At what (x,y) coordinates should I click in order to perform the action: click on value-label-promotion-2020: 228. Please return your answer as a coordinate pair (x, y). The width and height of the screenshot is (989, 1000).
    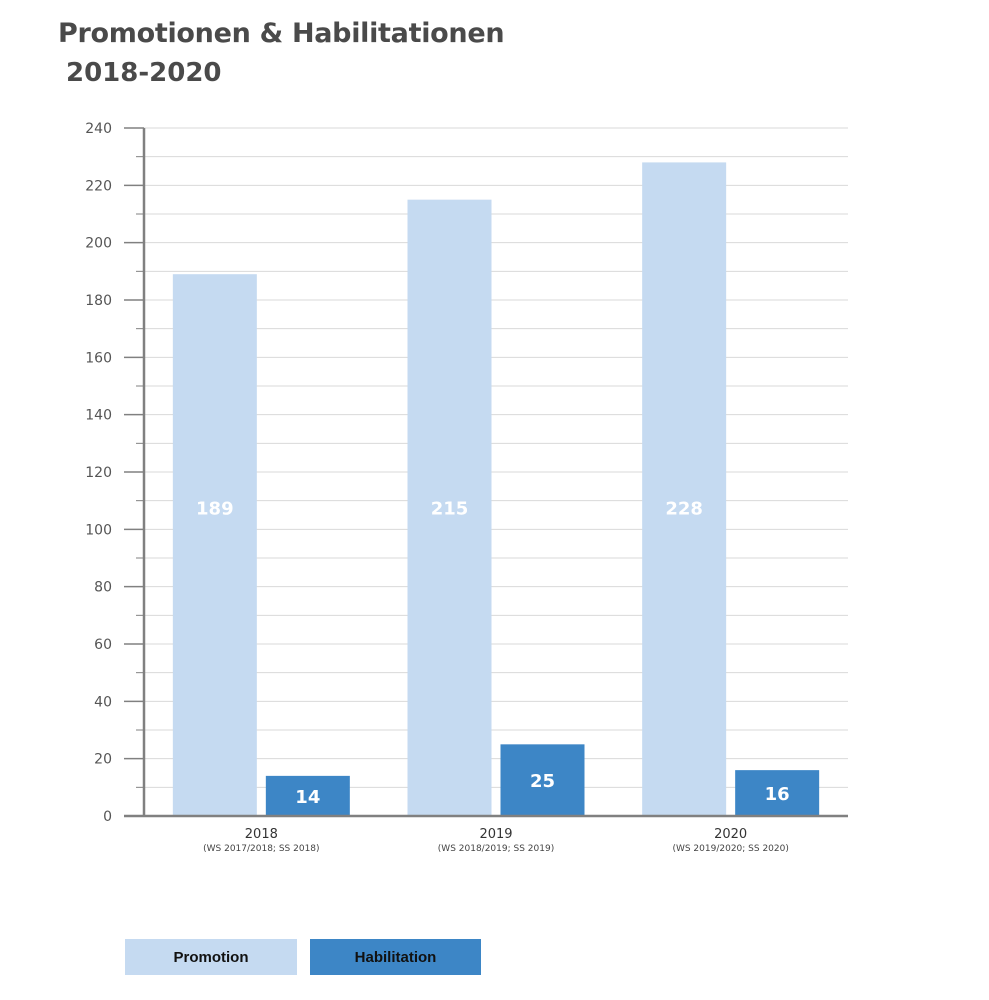
    Looking at the image, I should click on (684, 508).